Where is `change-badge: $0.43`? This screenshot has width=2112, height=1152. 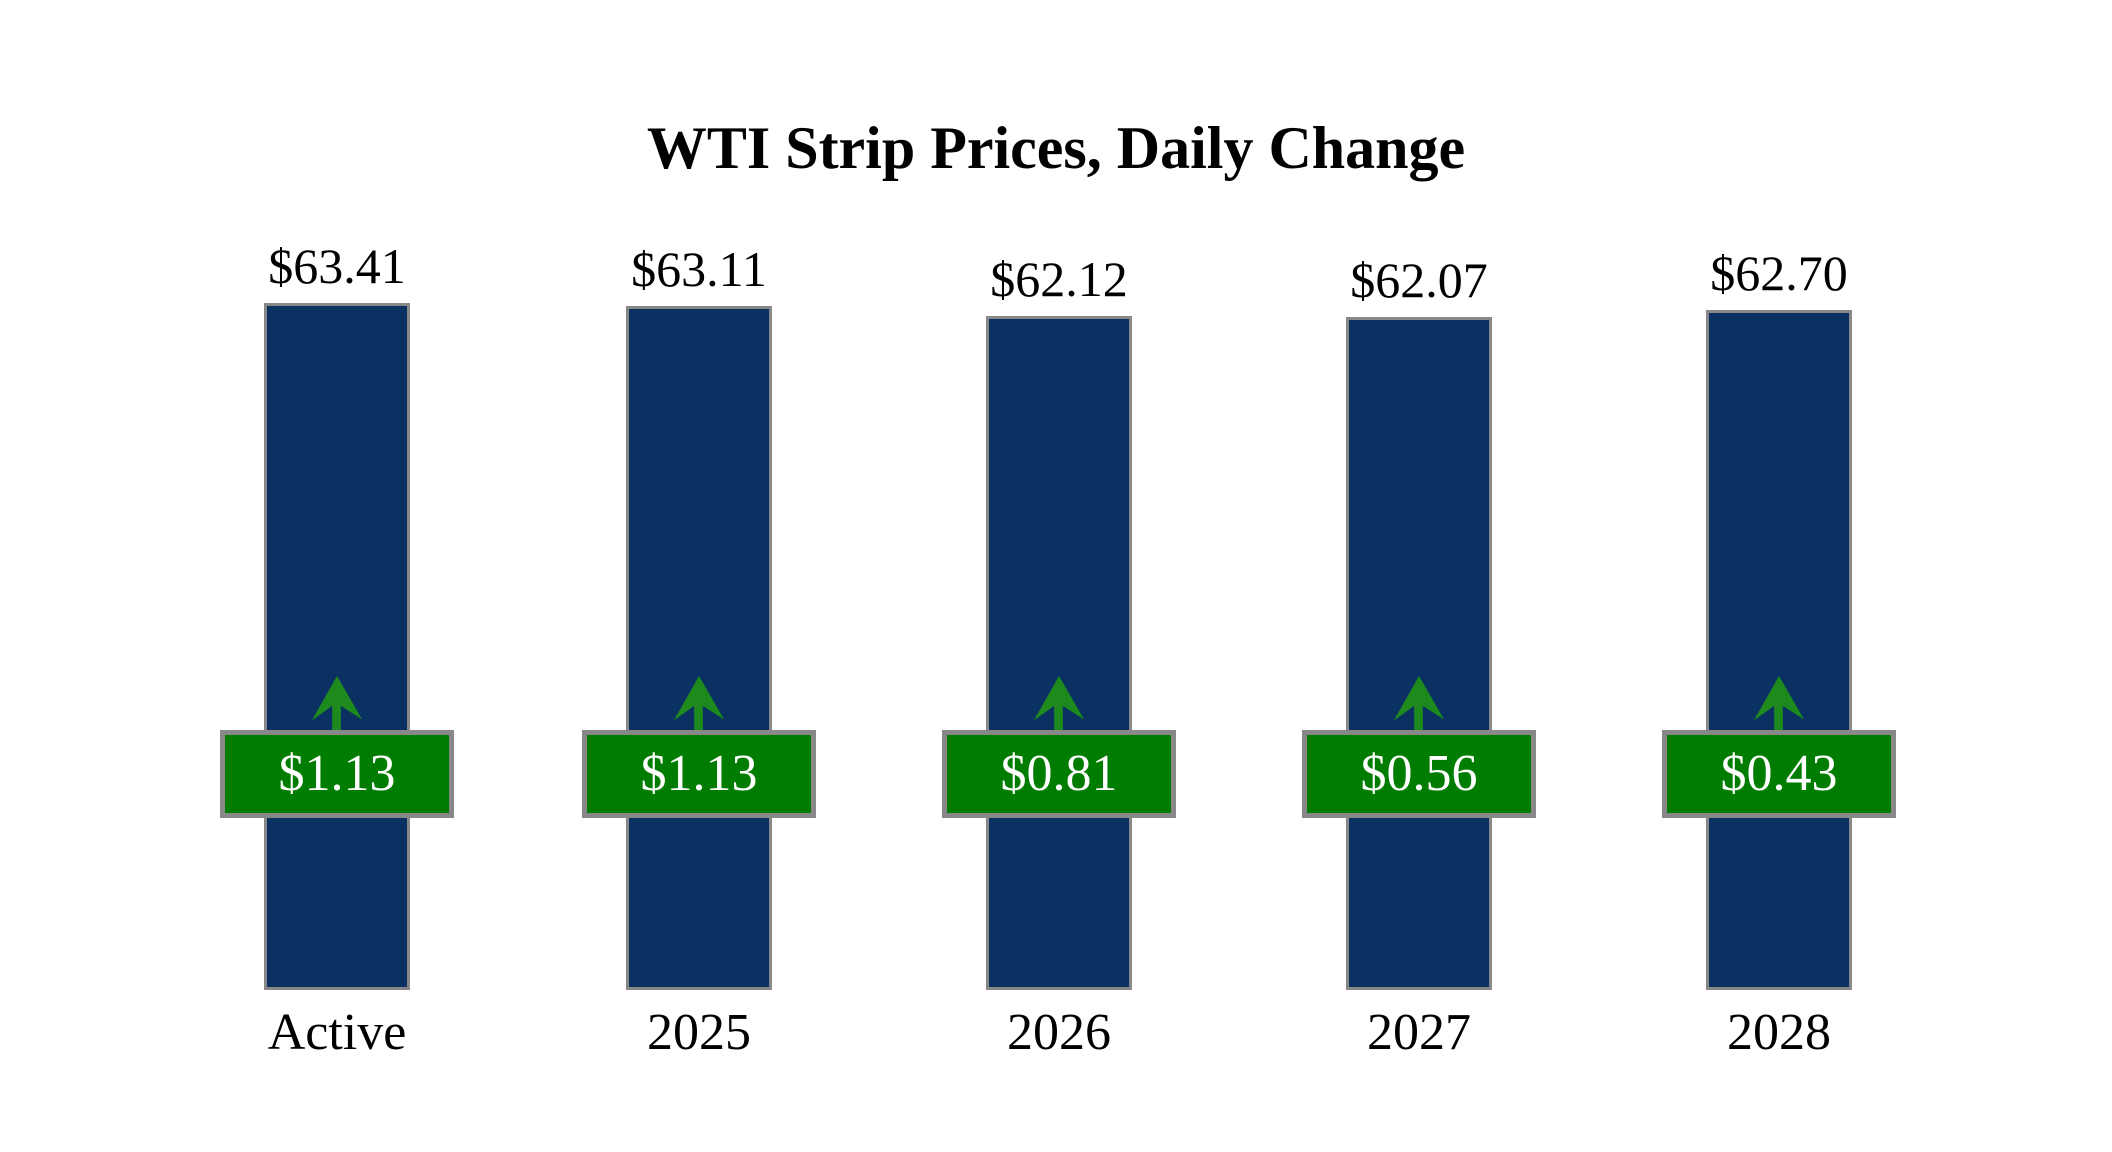
change-badge: $0.43 is located at coordinates (1779, 774).